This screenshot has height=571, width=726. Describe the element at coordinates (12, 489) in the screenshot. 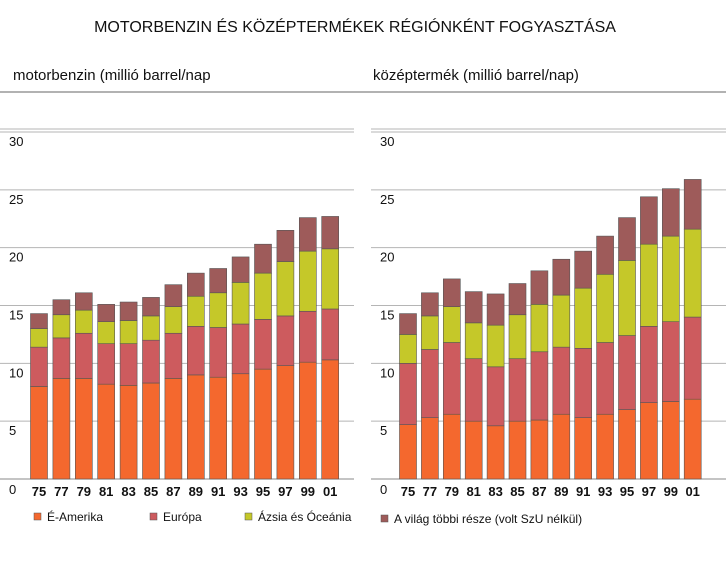

I see `y-tick-label: 0` at that location.